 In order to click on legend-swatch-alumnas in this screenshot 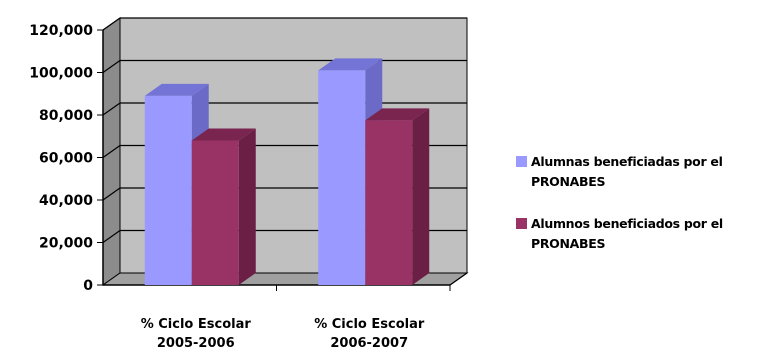, I will do `click(521, 161)`.